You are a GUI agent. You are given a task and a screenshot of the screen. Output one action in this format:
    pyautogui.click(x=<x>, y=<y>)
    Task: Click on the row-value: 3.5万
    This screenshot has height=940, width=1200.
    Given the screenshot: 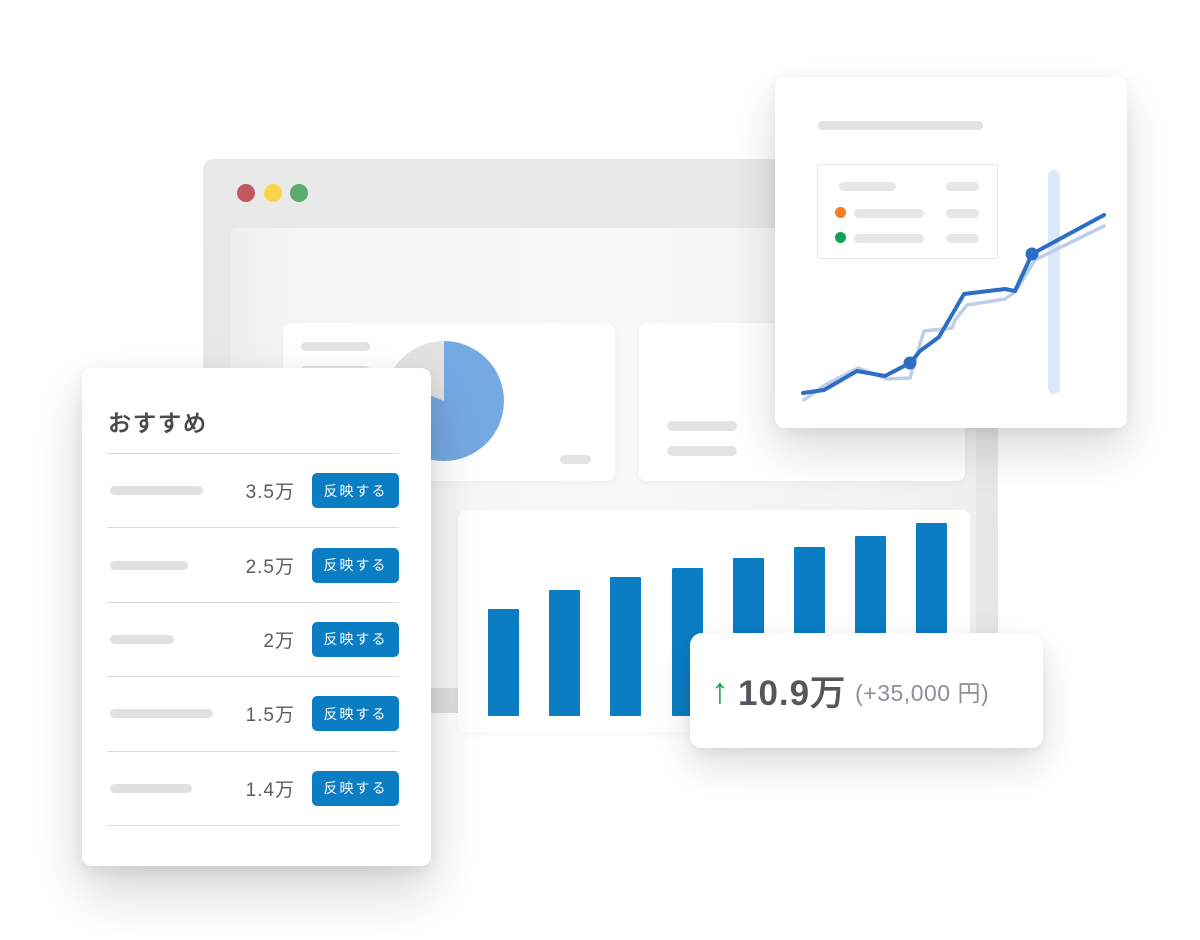 What is the action you would take?
    pyautogui.click(x=270, y=493)
    